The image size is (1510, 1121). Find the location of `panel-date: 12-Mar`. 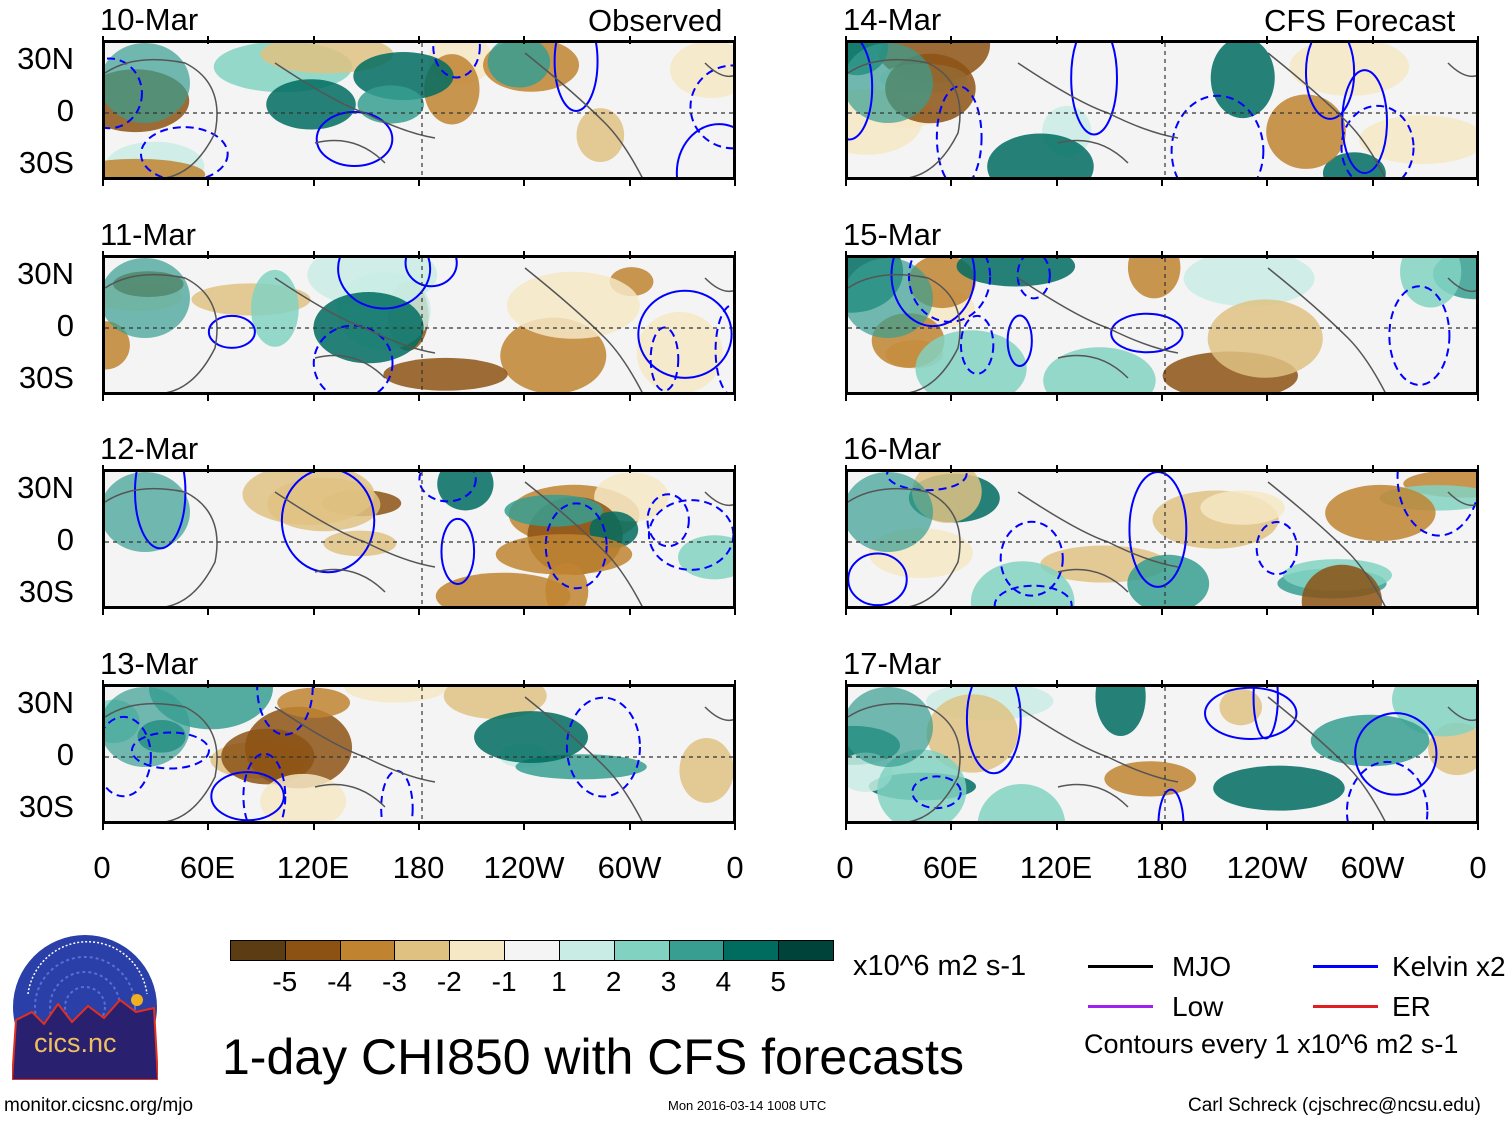

panel-date: 12-Mar is located at coordinates (149, 448).